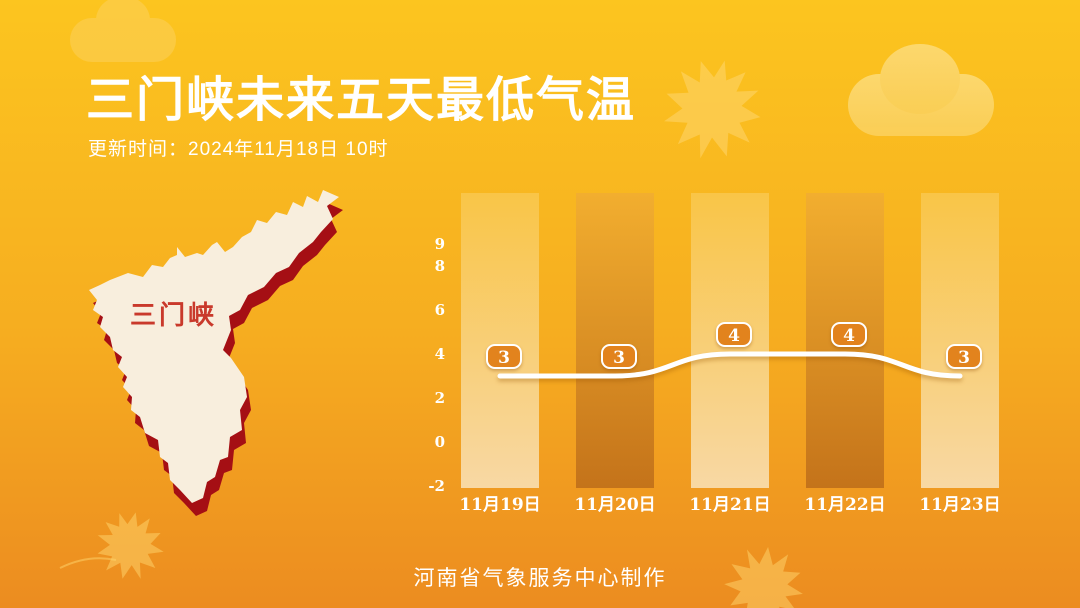 The height and width of the screenshot is (608, 1080). Describe the element at coordinates (214, 346) in the screenshot. I see `map-region-shape` at that location.